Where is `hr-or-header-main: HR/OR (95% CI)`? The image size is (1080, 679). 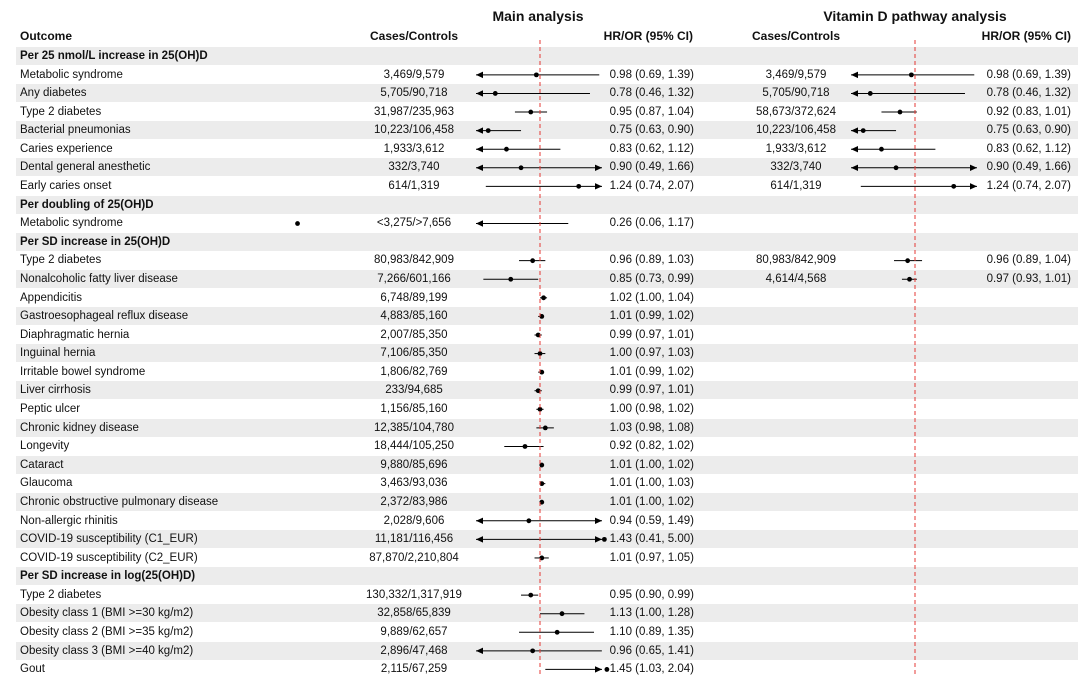
hr-or-header-main: HR/OR (95% CI) is located at coordinates (648, 36).